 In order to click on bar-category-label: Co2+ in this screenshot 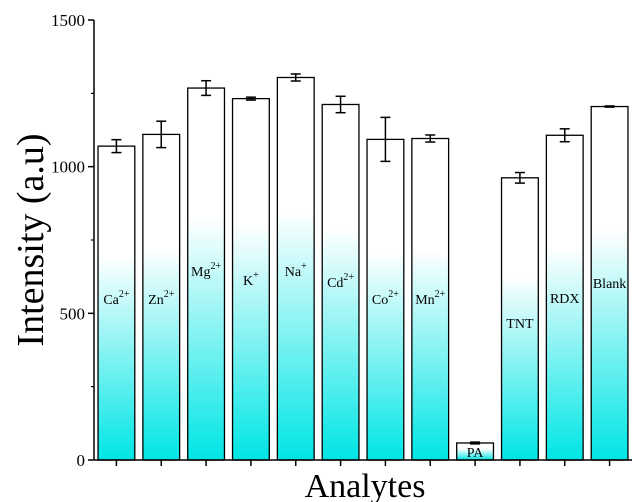, I will do `click(385, 298)`.